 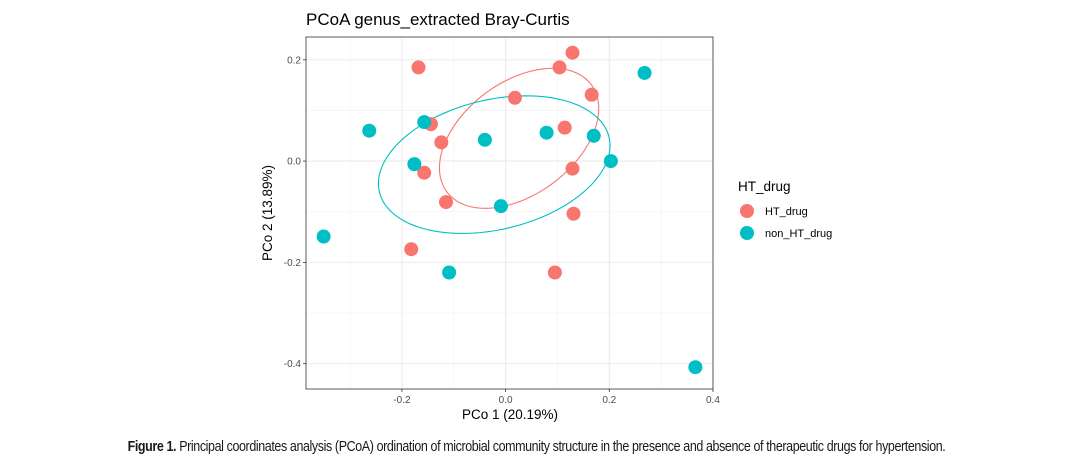 I want to click on y-tick-label: -0.2, so click(x=293, y=263).